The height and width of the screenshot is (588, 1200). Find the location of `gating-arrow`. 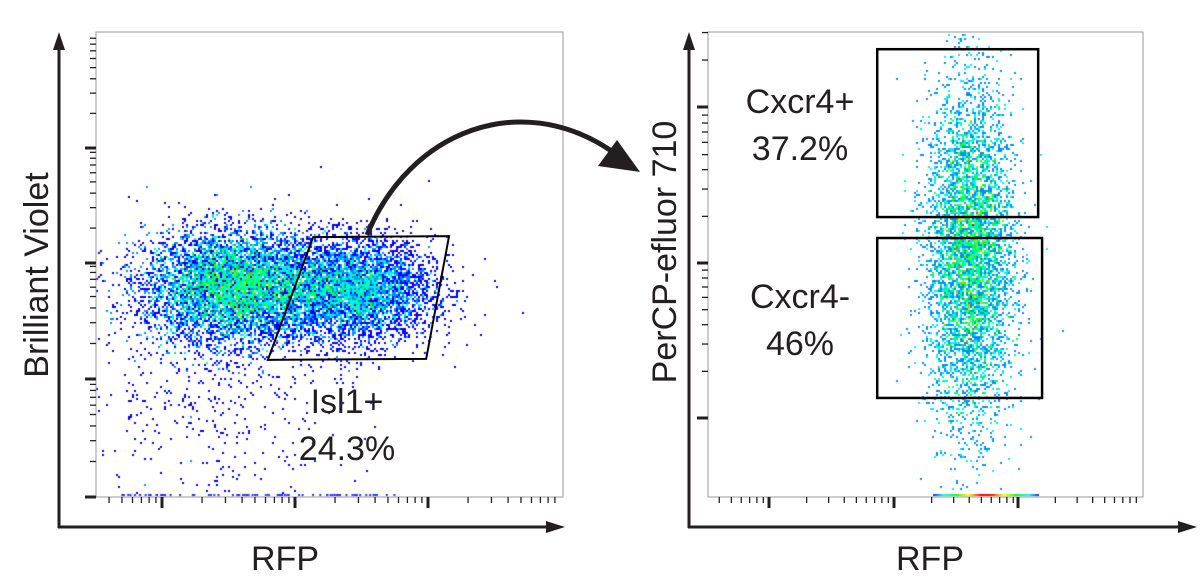

gating-arrow is located at coordinates (488, 177).